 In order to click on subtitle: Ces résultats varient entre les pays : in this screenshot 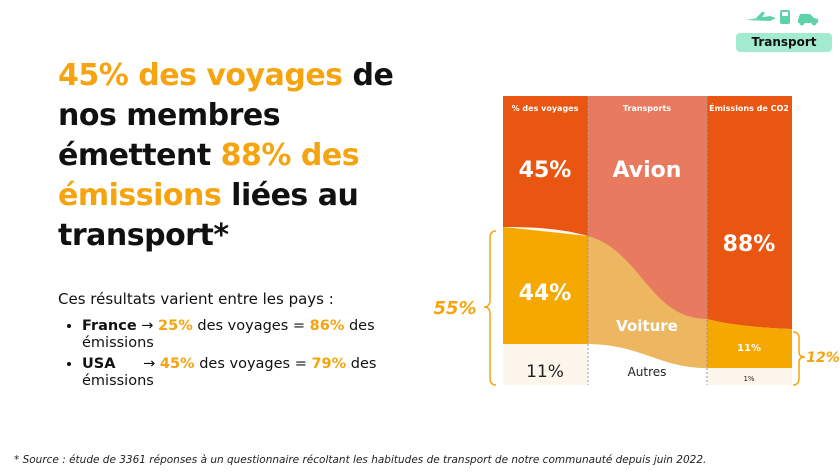, I will do `click(196, 299)`.